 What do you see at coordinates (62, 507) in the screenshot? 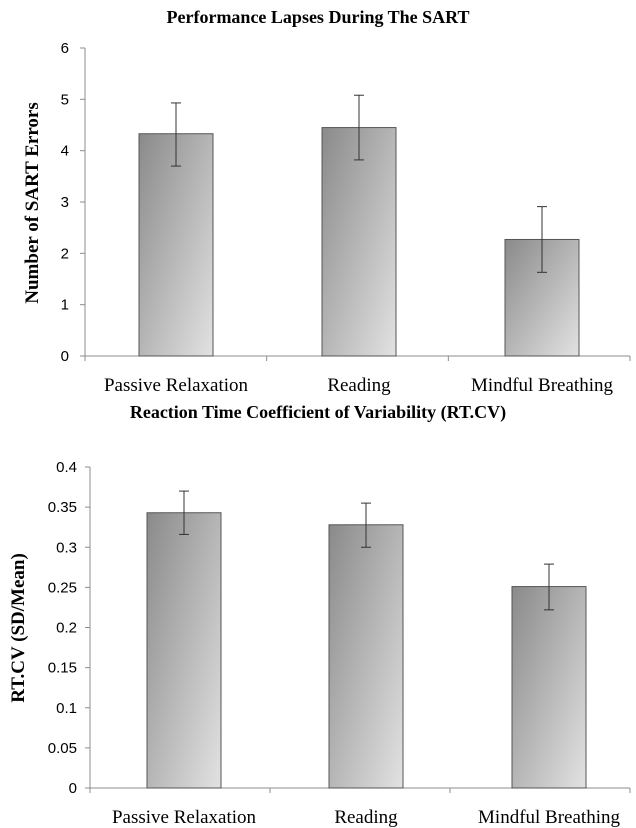
I see `y-tick-label: 0.35` at bounding box center [62, 507].